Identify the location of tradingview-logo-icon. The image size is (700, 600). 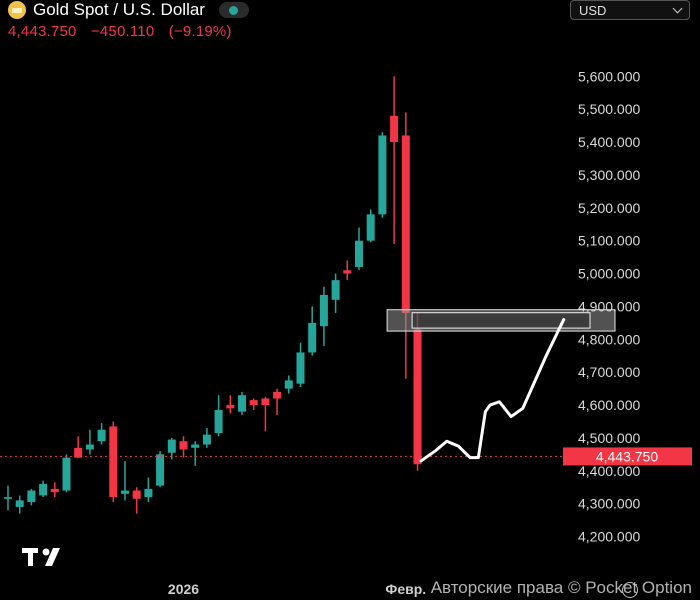
(41, 557).